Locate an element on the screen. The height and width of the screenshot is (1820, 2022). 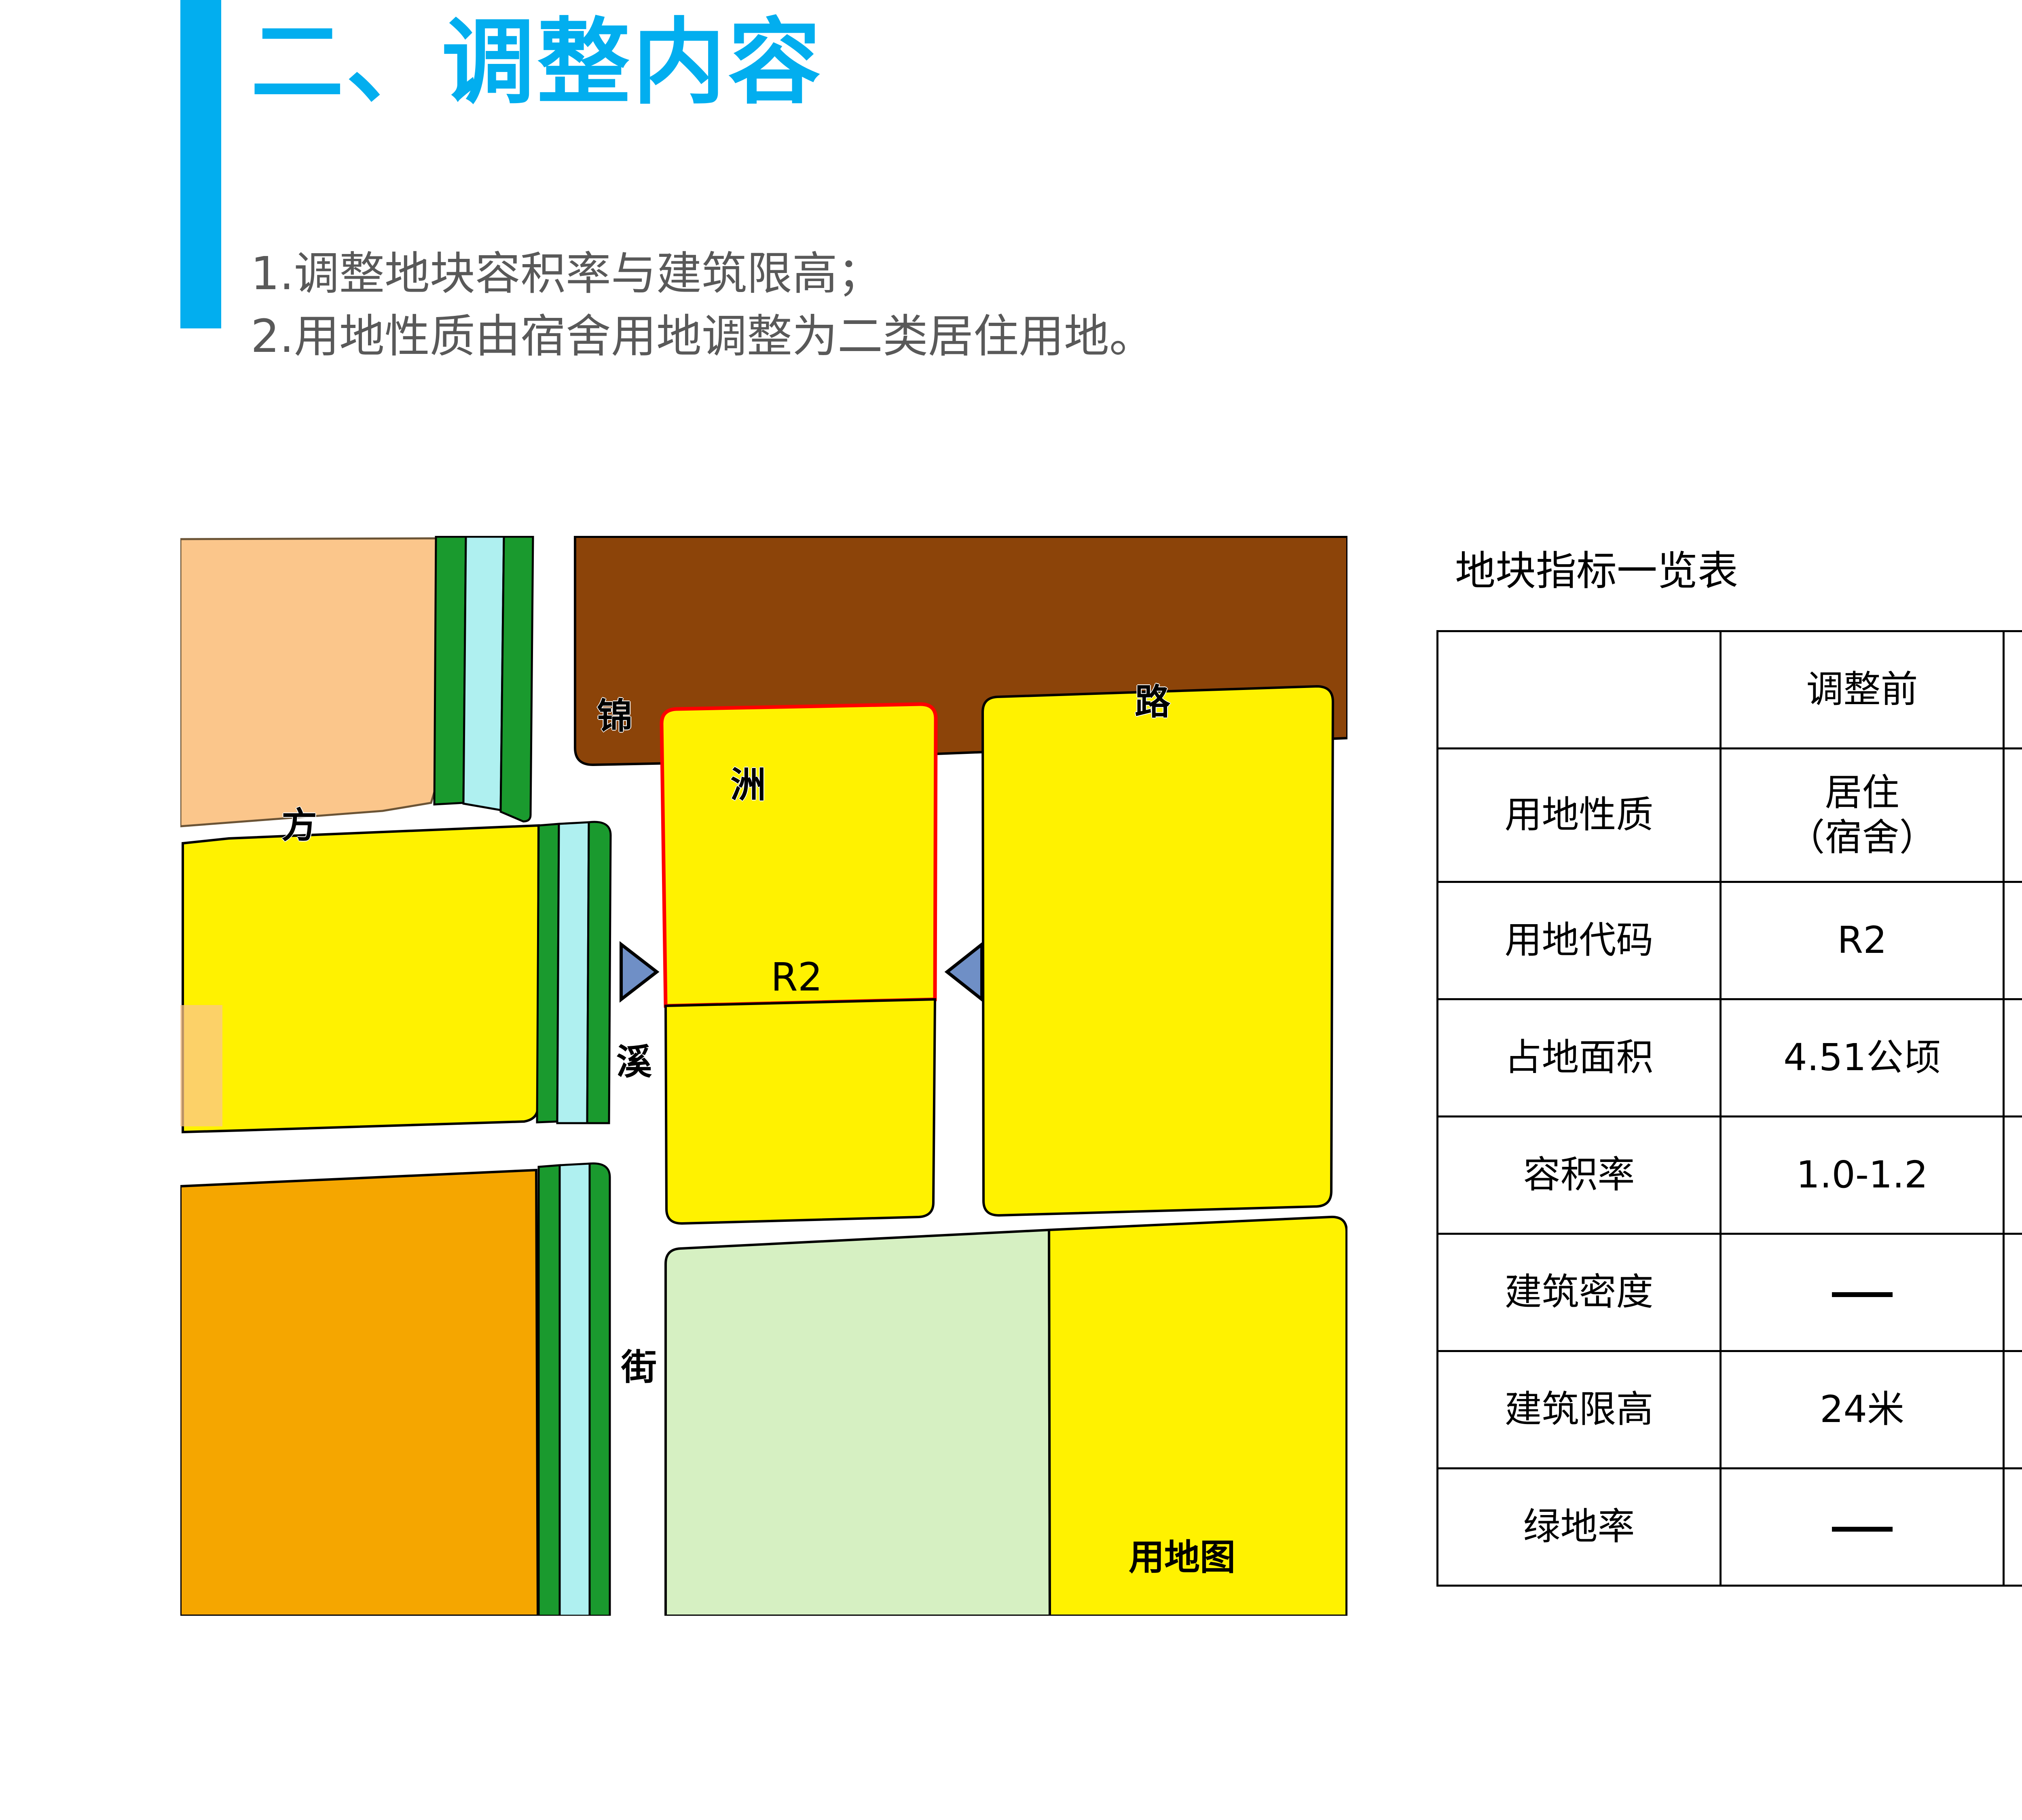
row-label: 建筑限高 is located at coordinates (1579, 1409).